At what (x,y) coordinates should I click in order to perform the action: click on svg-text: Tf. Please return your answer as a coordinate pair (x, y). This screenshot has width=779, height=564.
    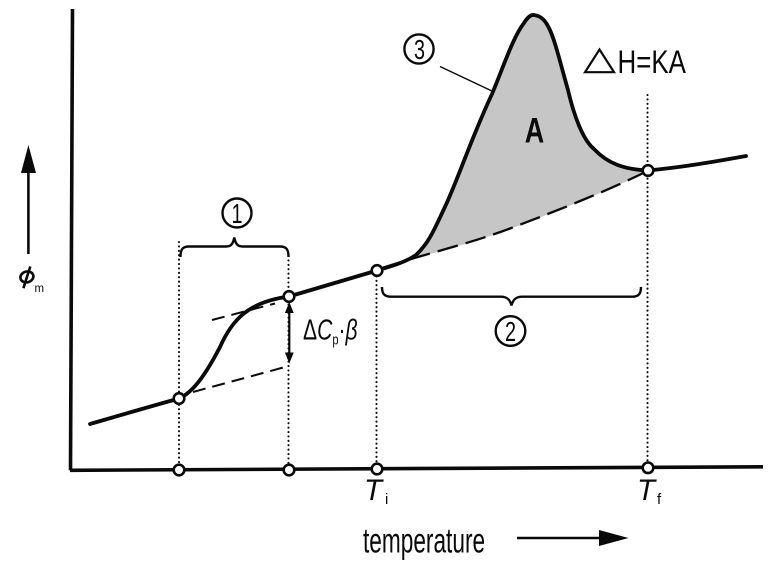
    Looking at the image, I should click on (649, 491).